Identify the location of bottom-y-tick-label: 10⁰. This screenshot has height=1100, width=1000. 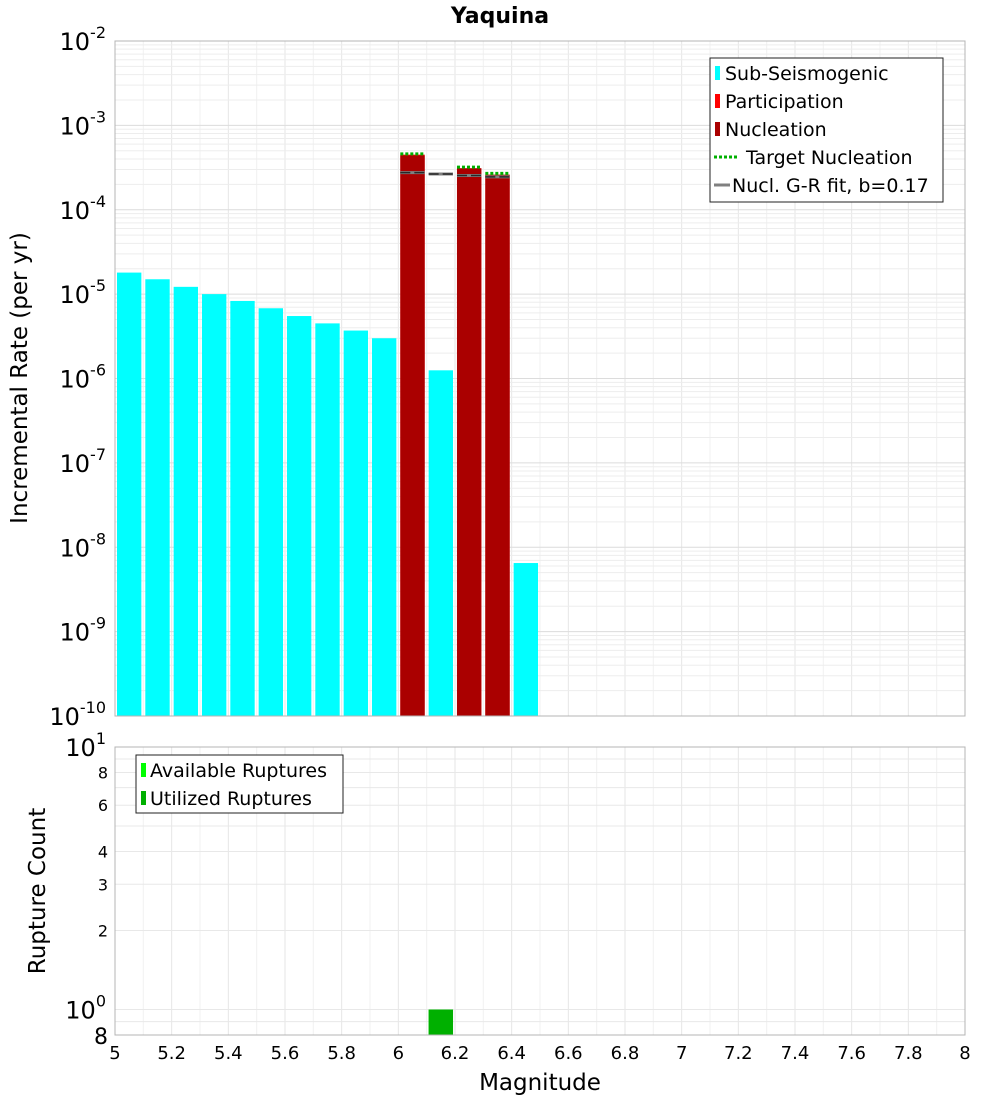
(85, 1008).